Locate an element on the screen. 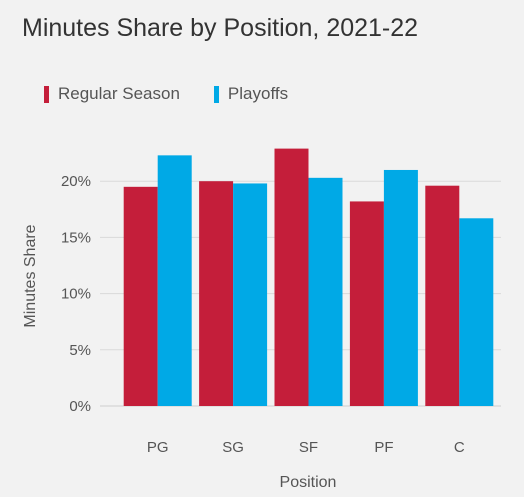 The height and width of the screenshot is (497, 524). x-tick-label: C is located at coordinates (459, 447).